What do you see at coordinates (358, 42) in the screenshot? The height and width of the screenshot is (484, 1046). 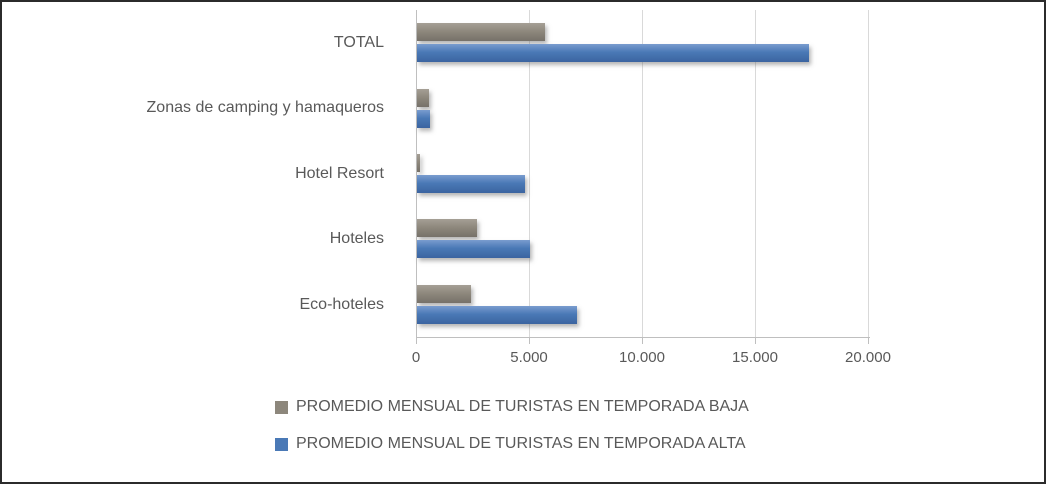 I see `category-label: TOTAL` at bounding box center [358, 42].